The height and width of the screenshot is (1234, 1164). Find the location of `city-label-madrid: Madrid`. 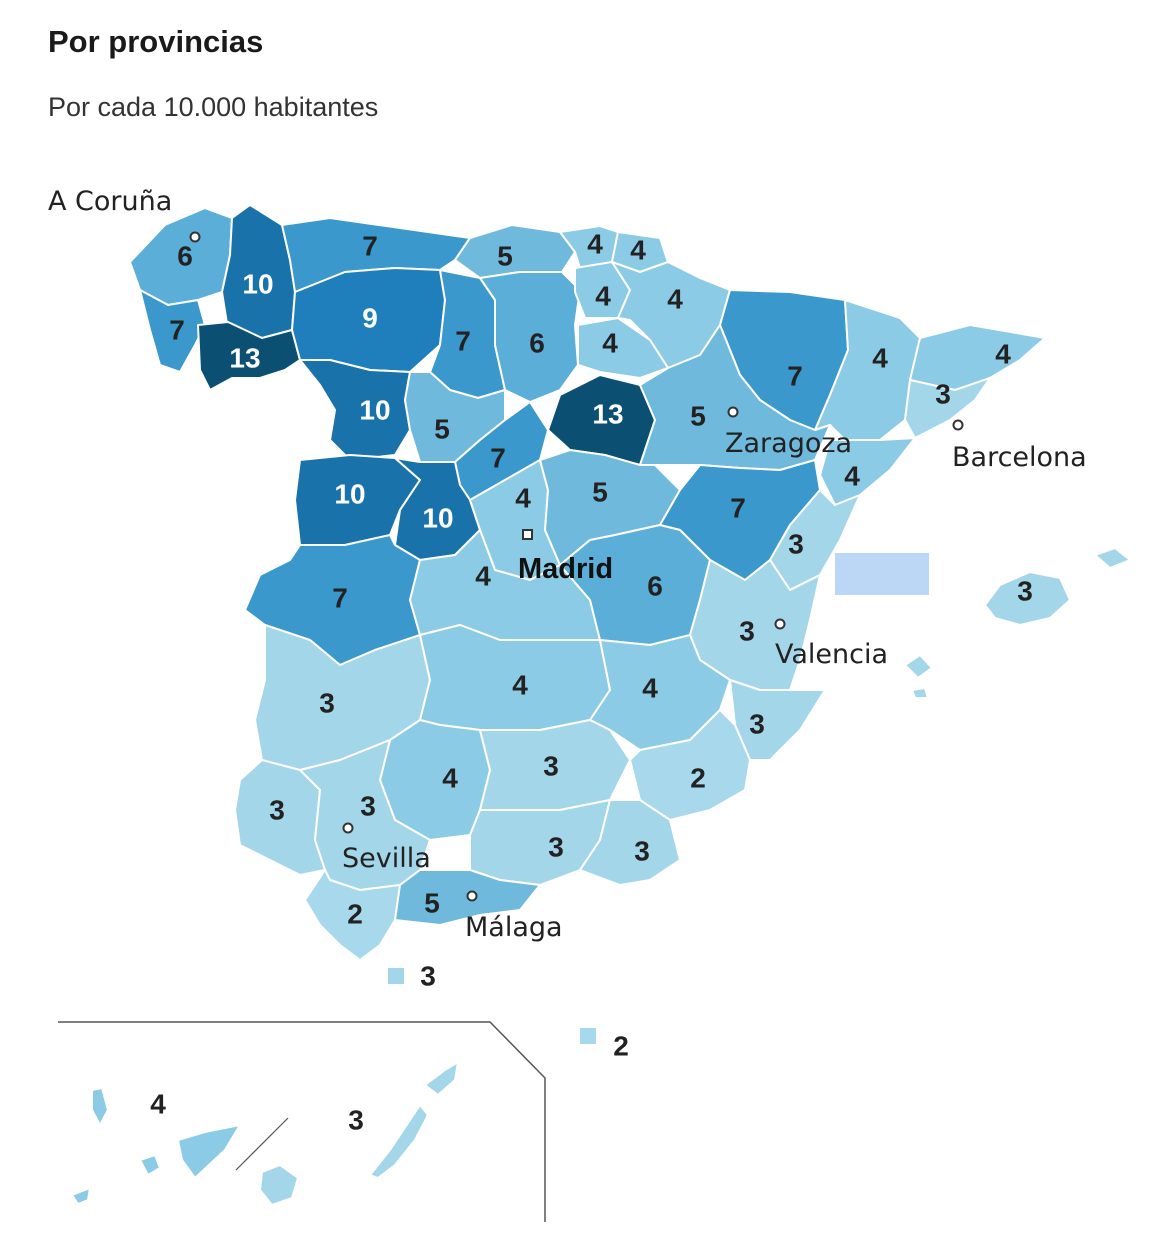

city-label-madrid: Madrid is located at coordinates (565, 569).